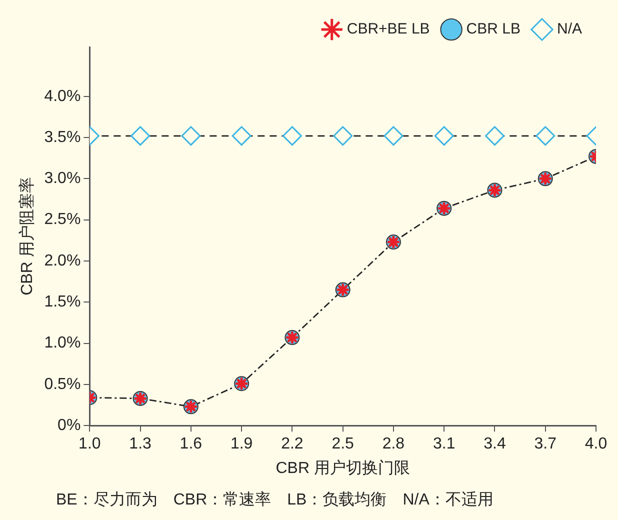  I want to click on y-tick-label: 4.0%, so click(62, 96).